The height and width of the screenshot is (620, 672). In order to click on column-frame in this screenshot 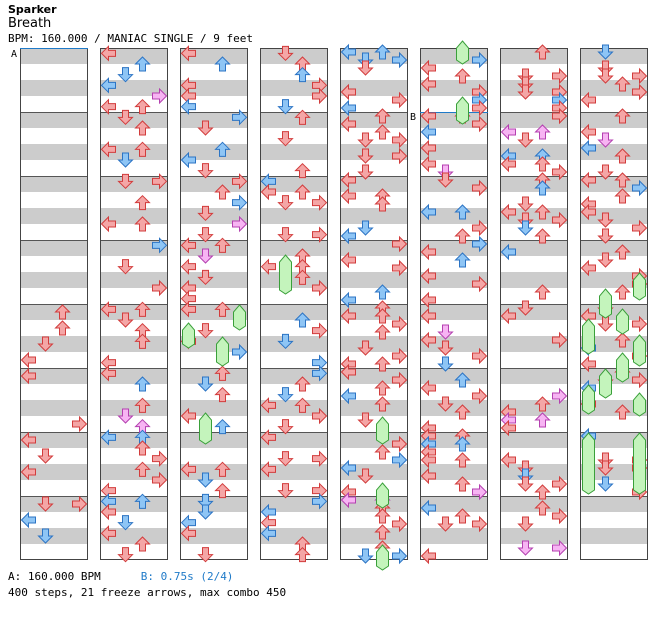, I will do `click(214, 304)`.